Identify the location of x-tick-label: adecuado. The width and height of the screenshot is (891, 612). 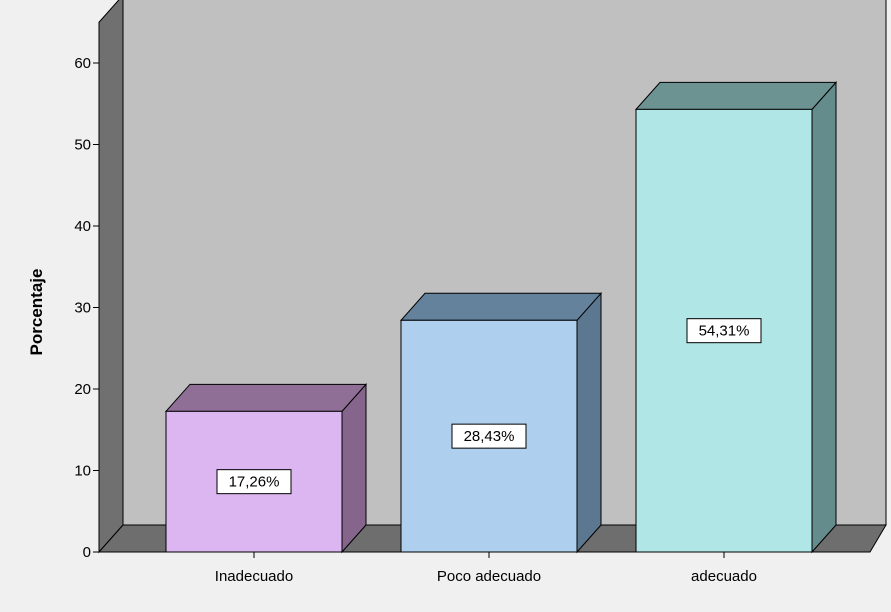
(724, 576).